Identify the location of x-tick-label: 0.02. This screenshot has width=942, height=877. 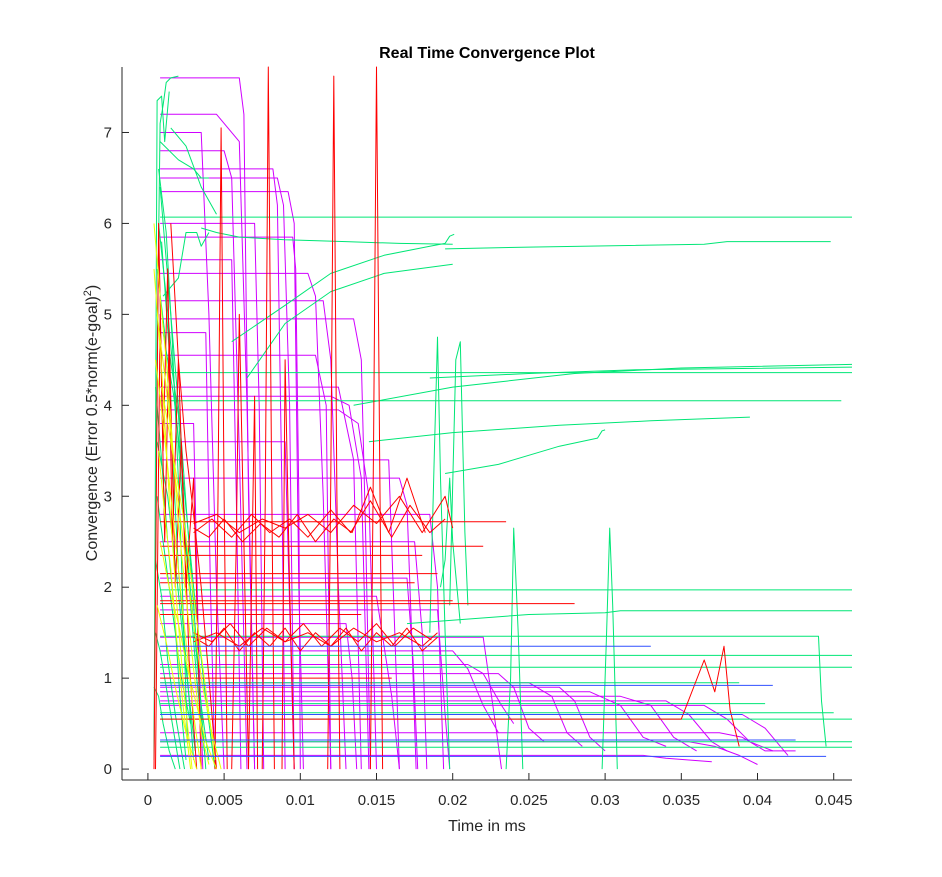
(452, 800).